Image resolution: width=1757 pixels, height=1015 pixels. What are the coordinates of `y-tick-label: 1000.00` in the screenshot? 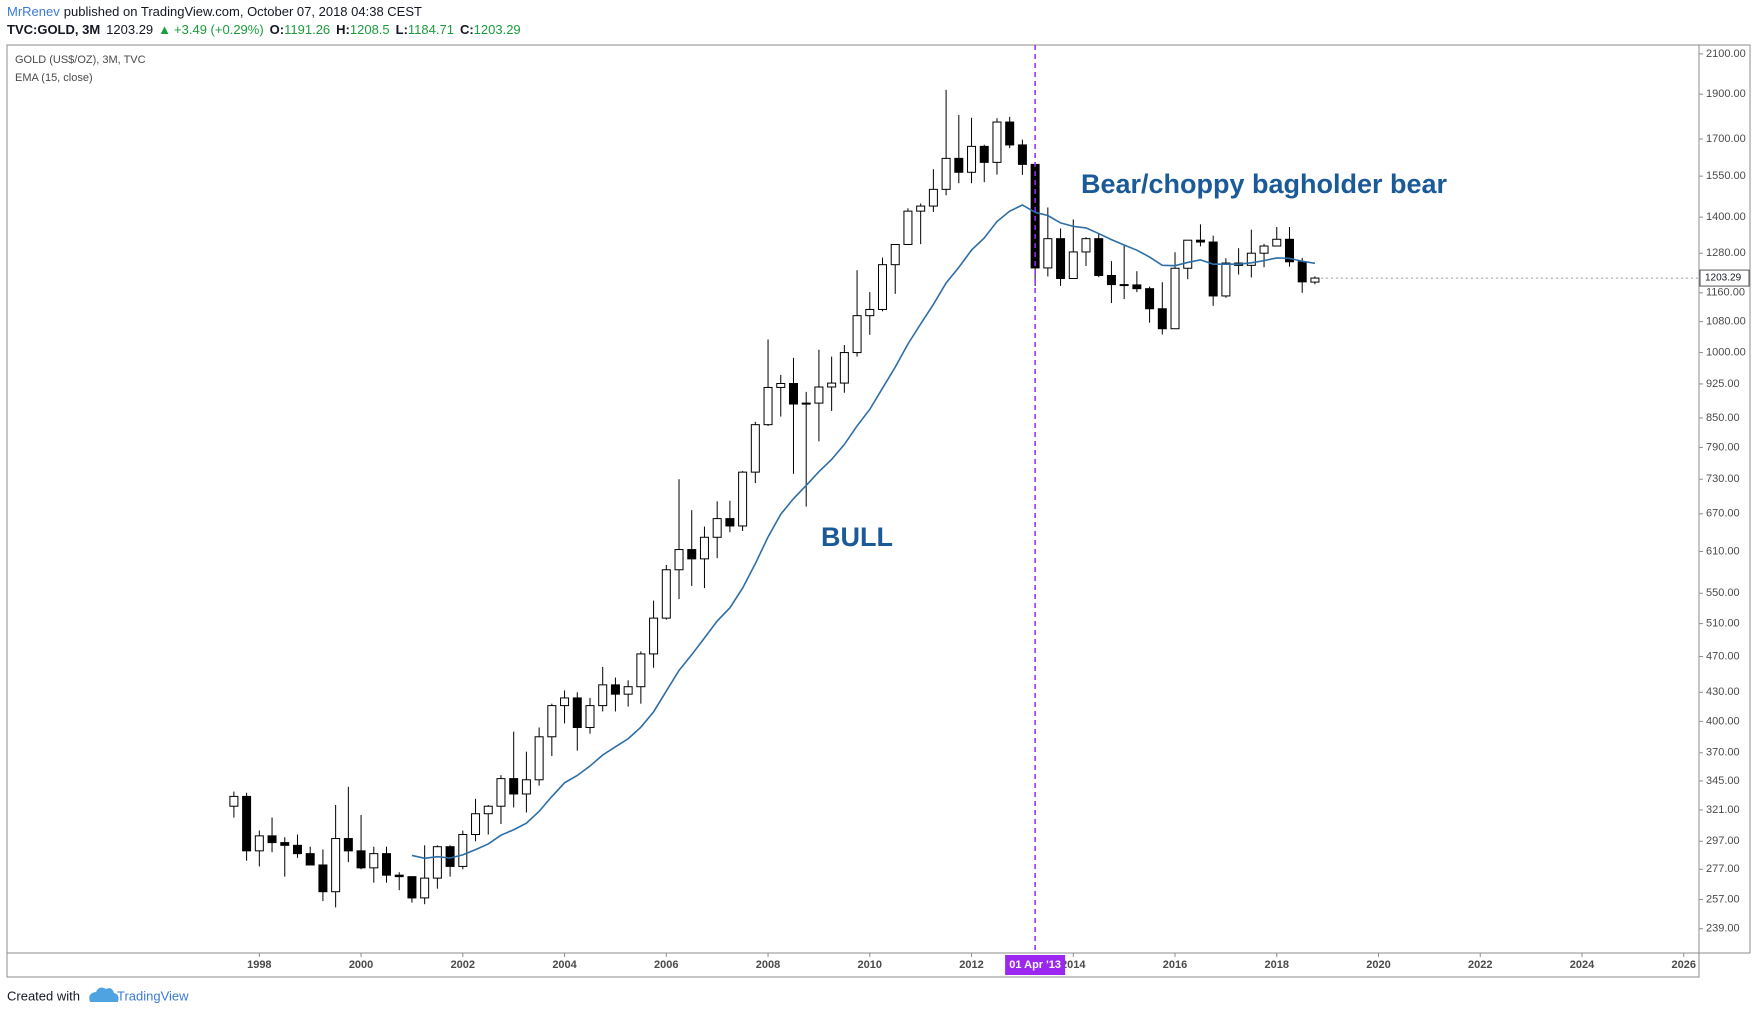 It's located at (1726, 352).